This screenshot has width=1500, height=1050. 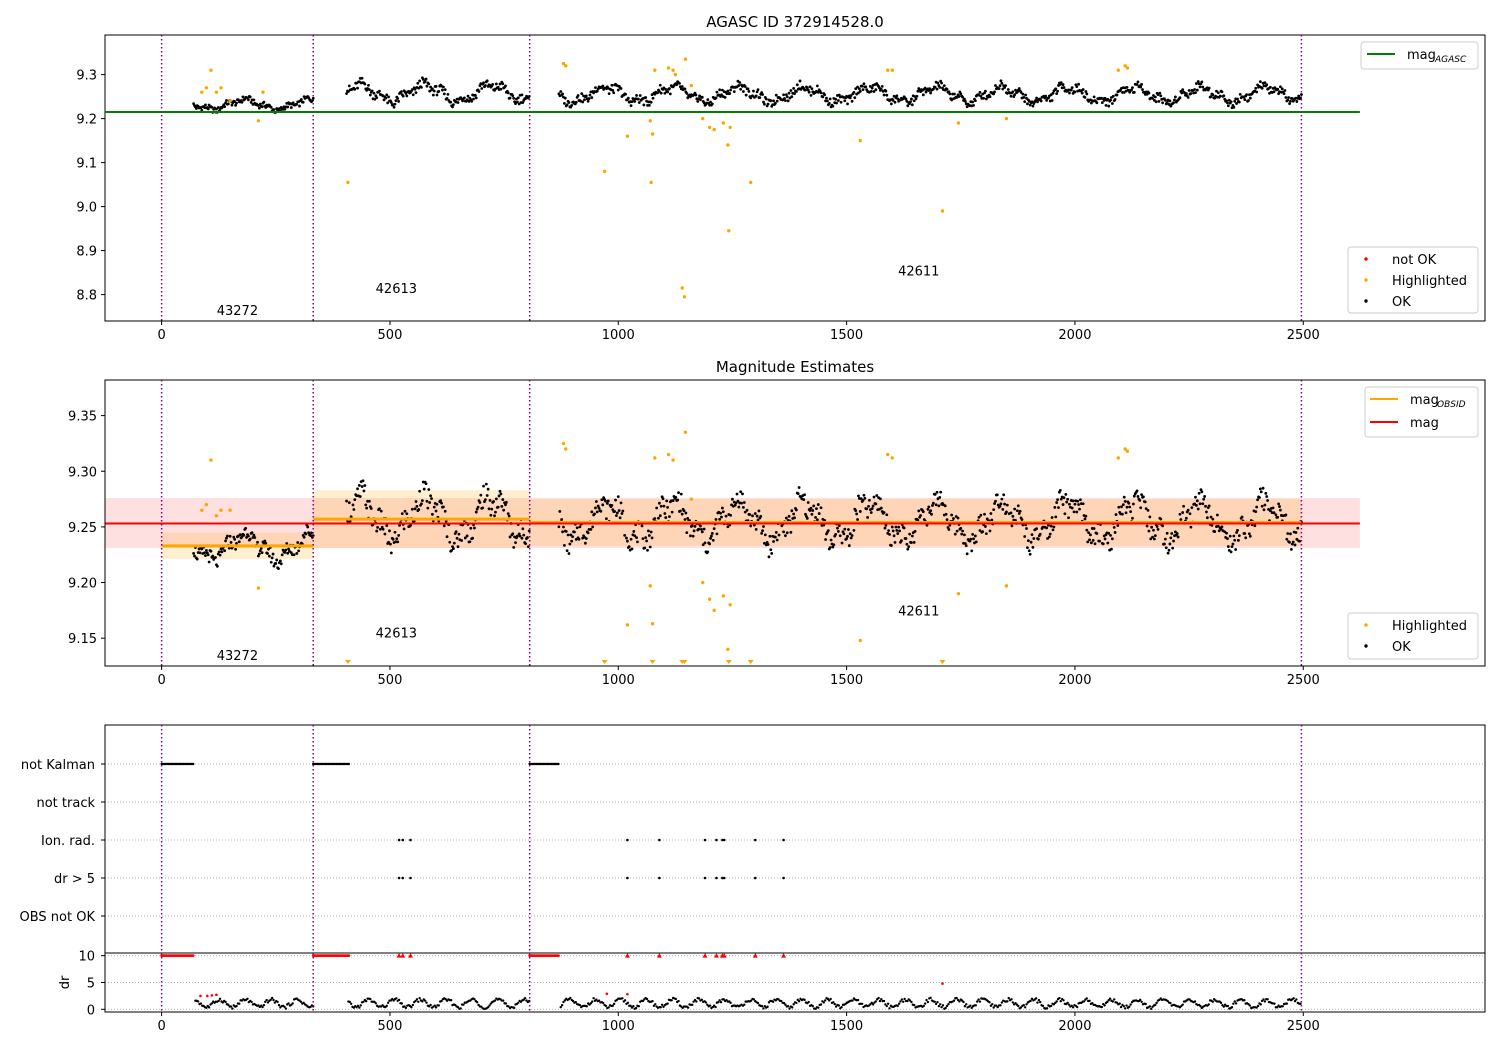 What do you see at coordinates (91, 984) in the screenshot?
I see `dr-tick-label: 5` at bounding box center [91, 984].